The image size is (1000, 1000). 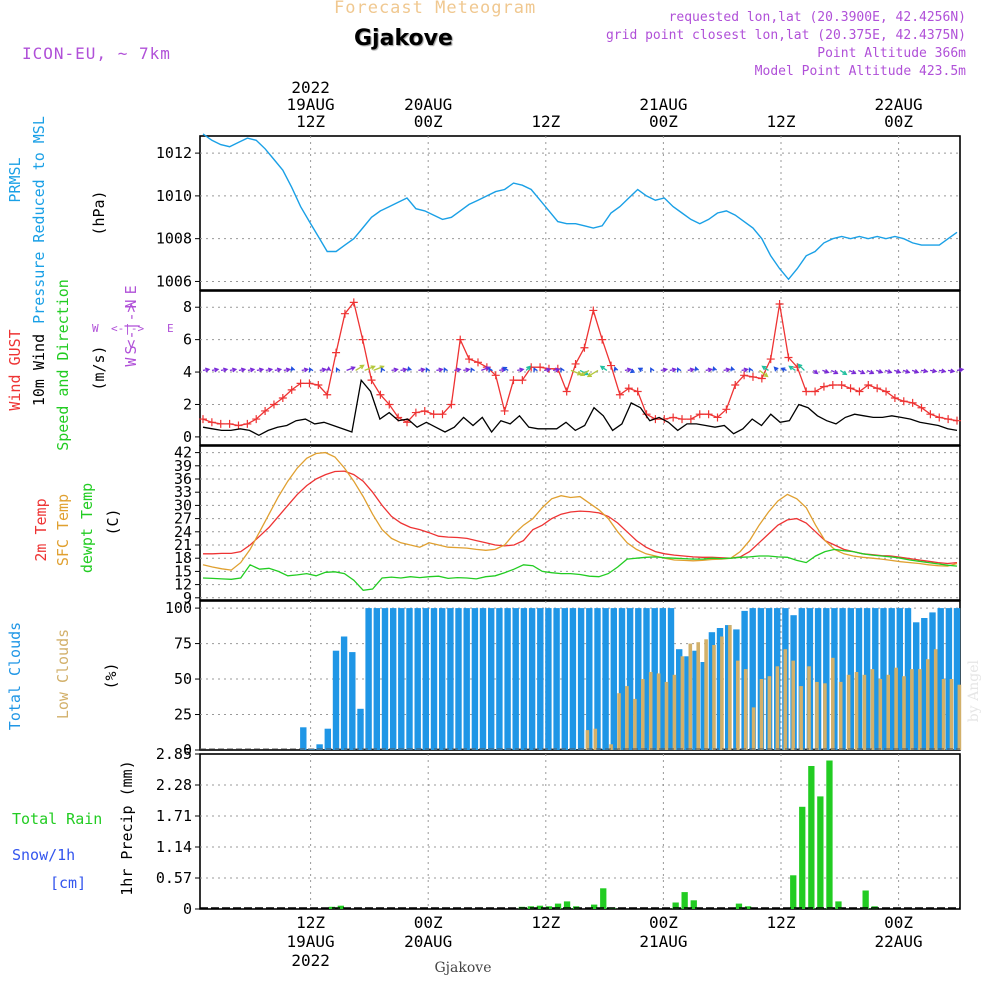 What do you see at coordinates (127, 328) in the screenshot?
I see `compass-arrow-label: <-|->` at bounding box center [127, 328].